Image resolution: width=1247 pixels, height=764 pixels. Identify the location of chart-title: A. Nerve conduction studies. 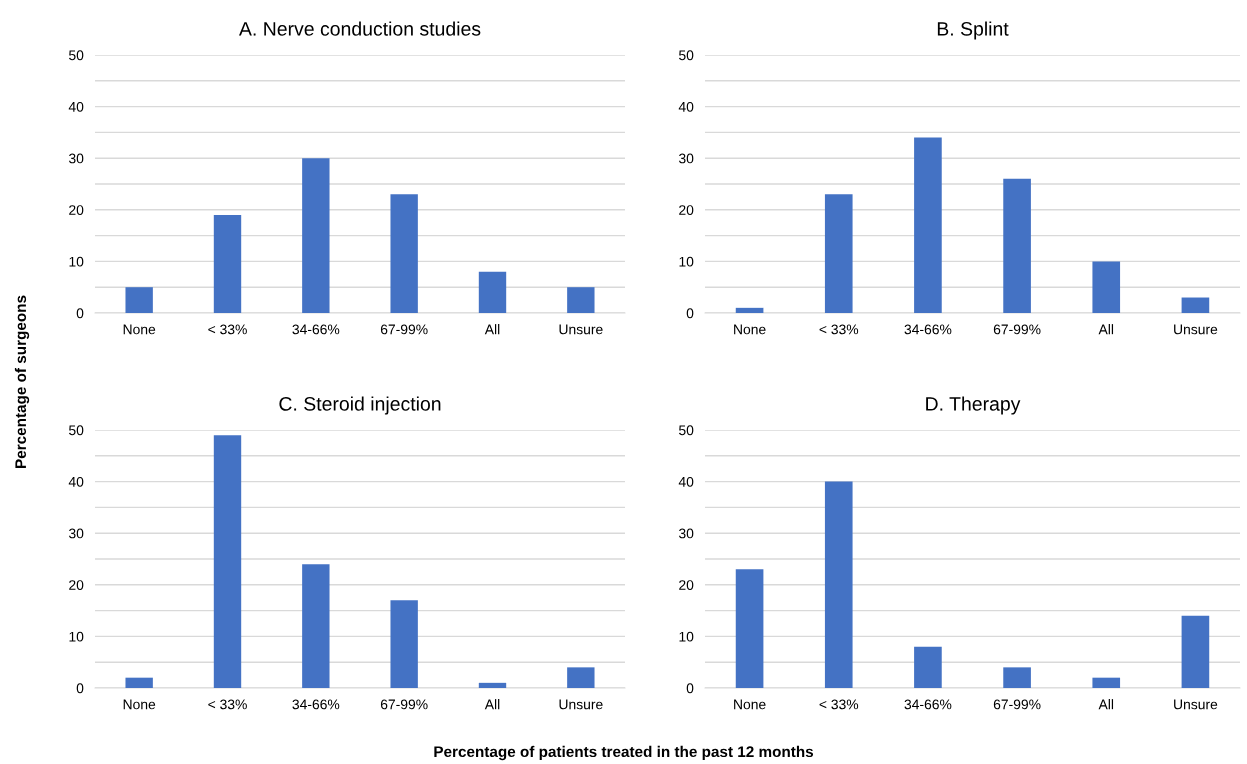
(359, 28).